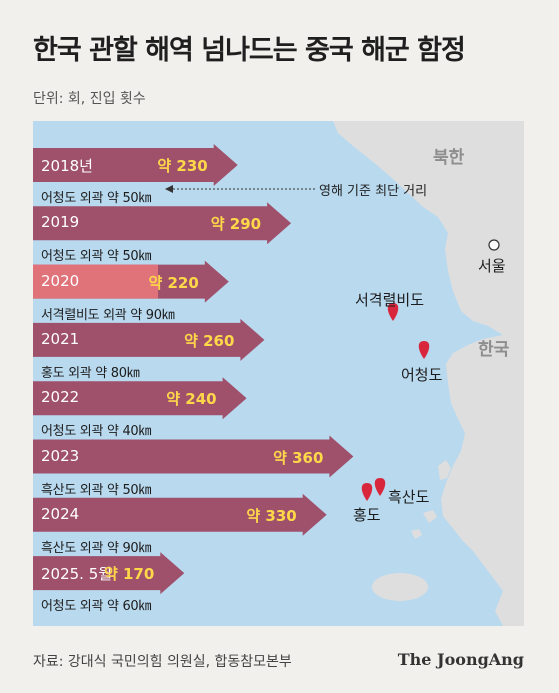  I want to click on bar-value-label: 약 220, so click(173, 282).